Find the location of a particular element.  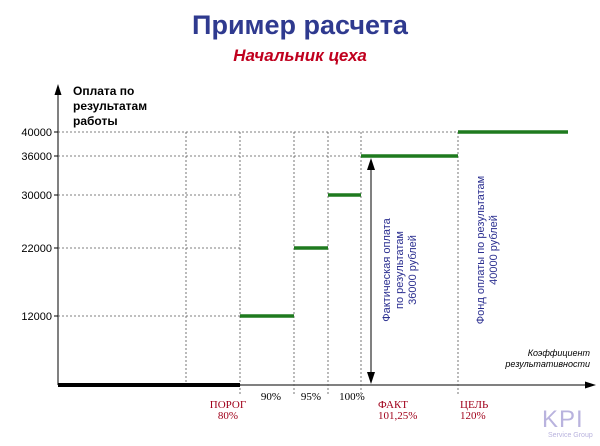

annotation-fund: Фонд оплаты по результатам 40000 рублей is located at coordinates (487, 250).